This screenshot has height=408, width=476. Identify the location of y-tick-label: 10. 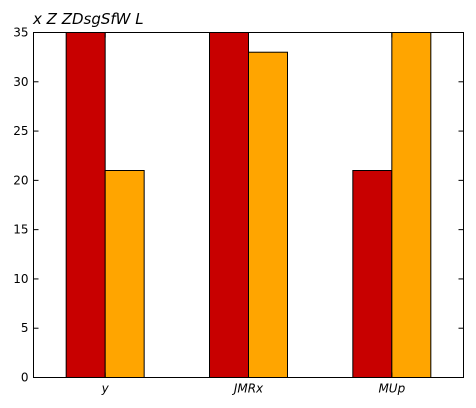
(20, 279).